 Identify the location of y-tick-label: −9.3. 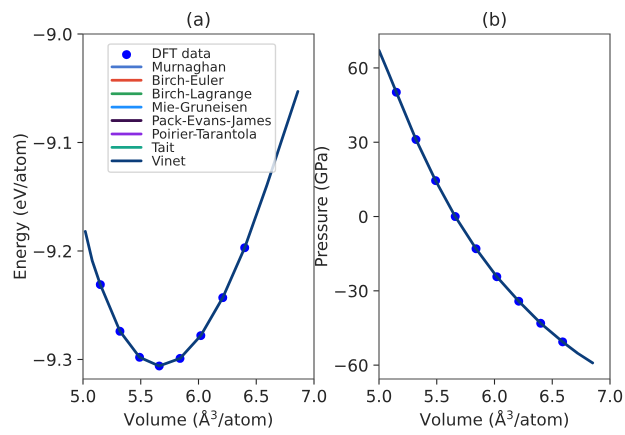
(53, 359).